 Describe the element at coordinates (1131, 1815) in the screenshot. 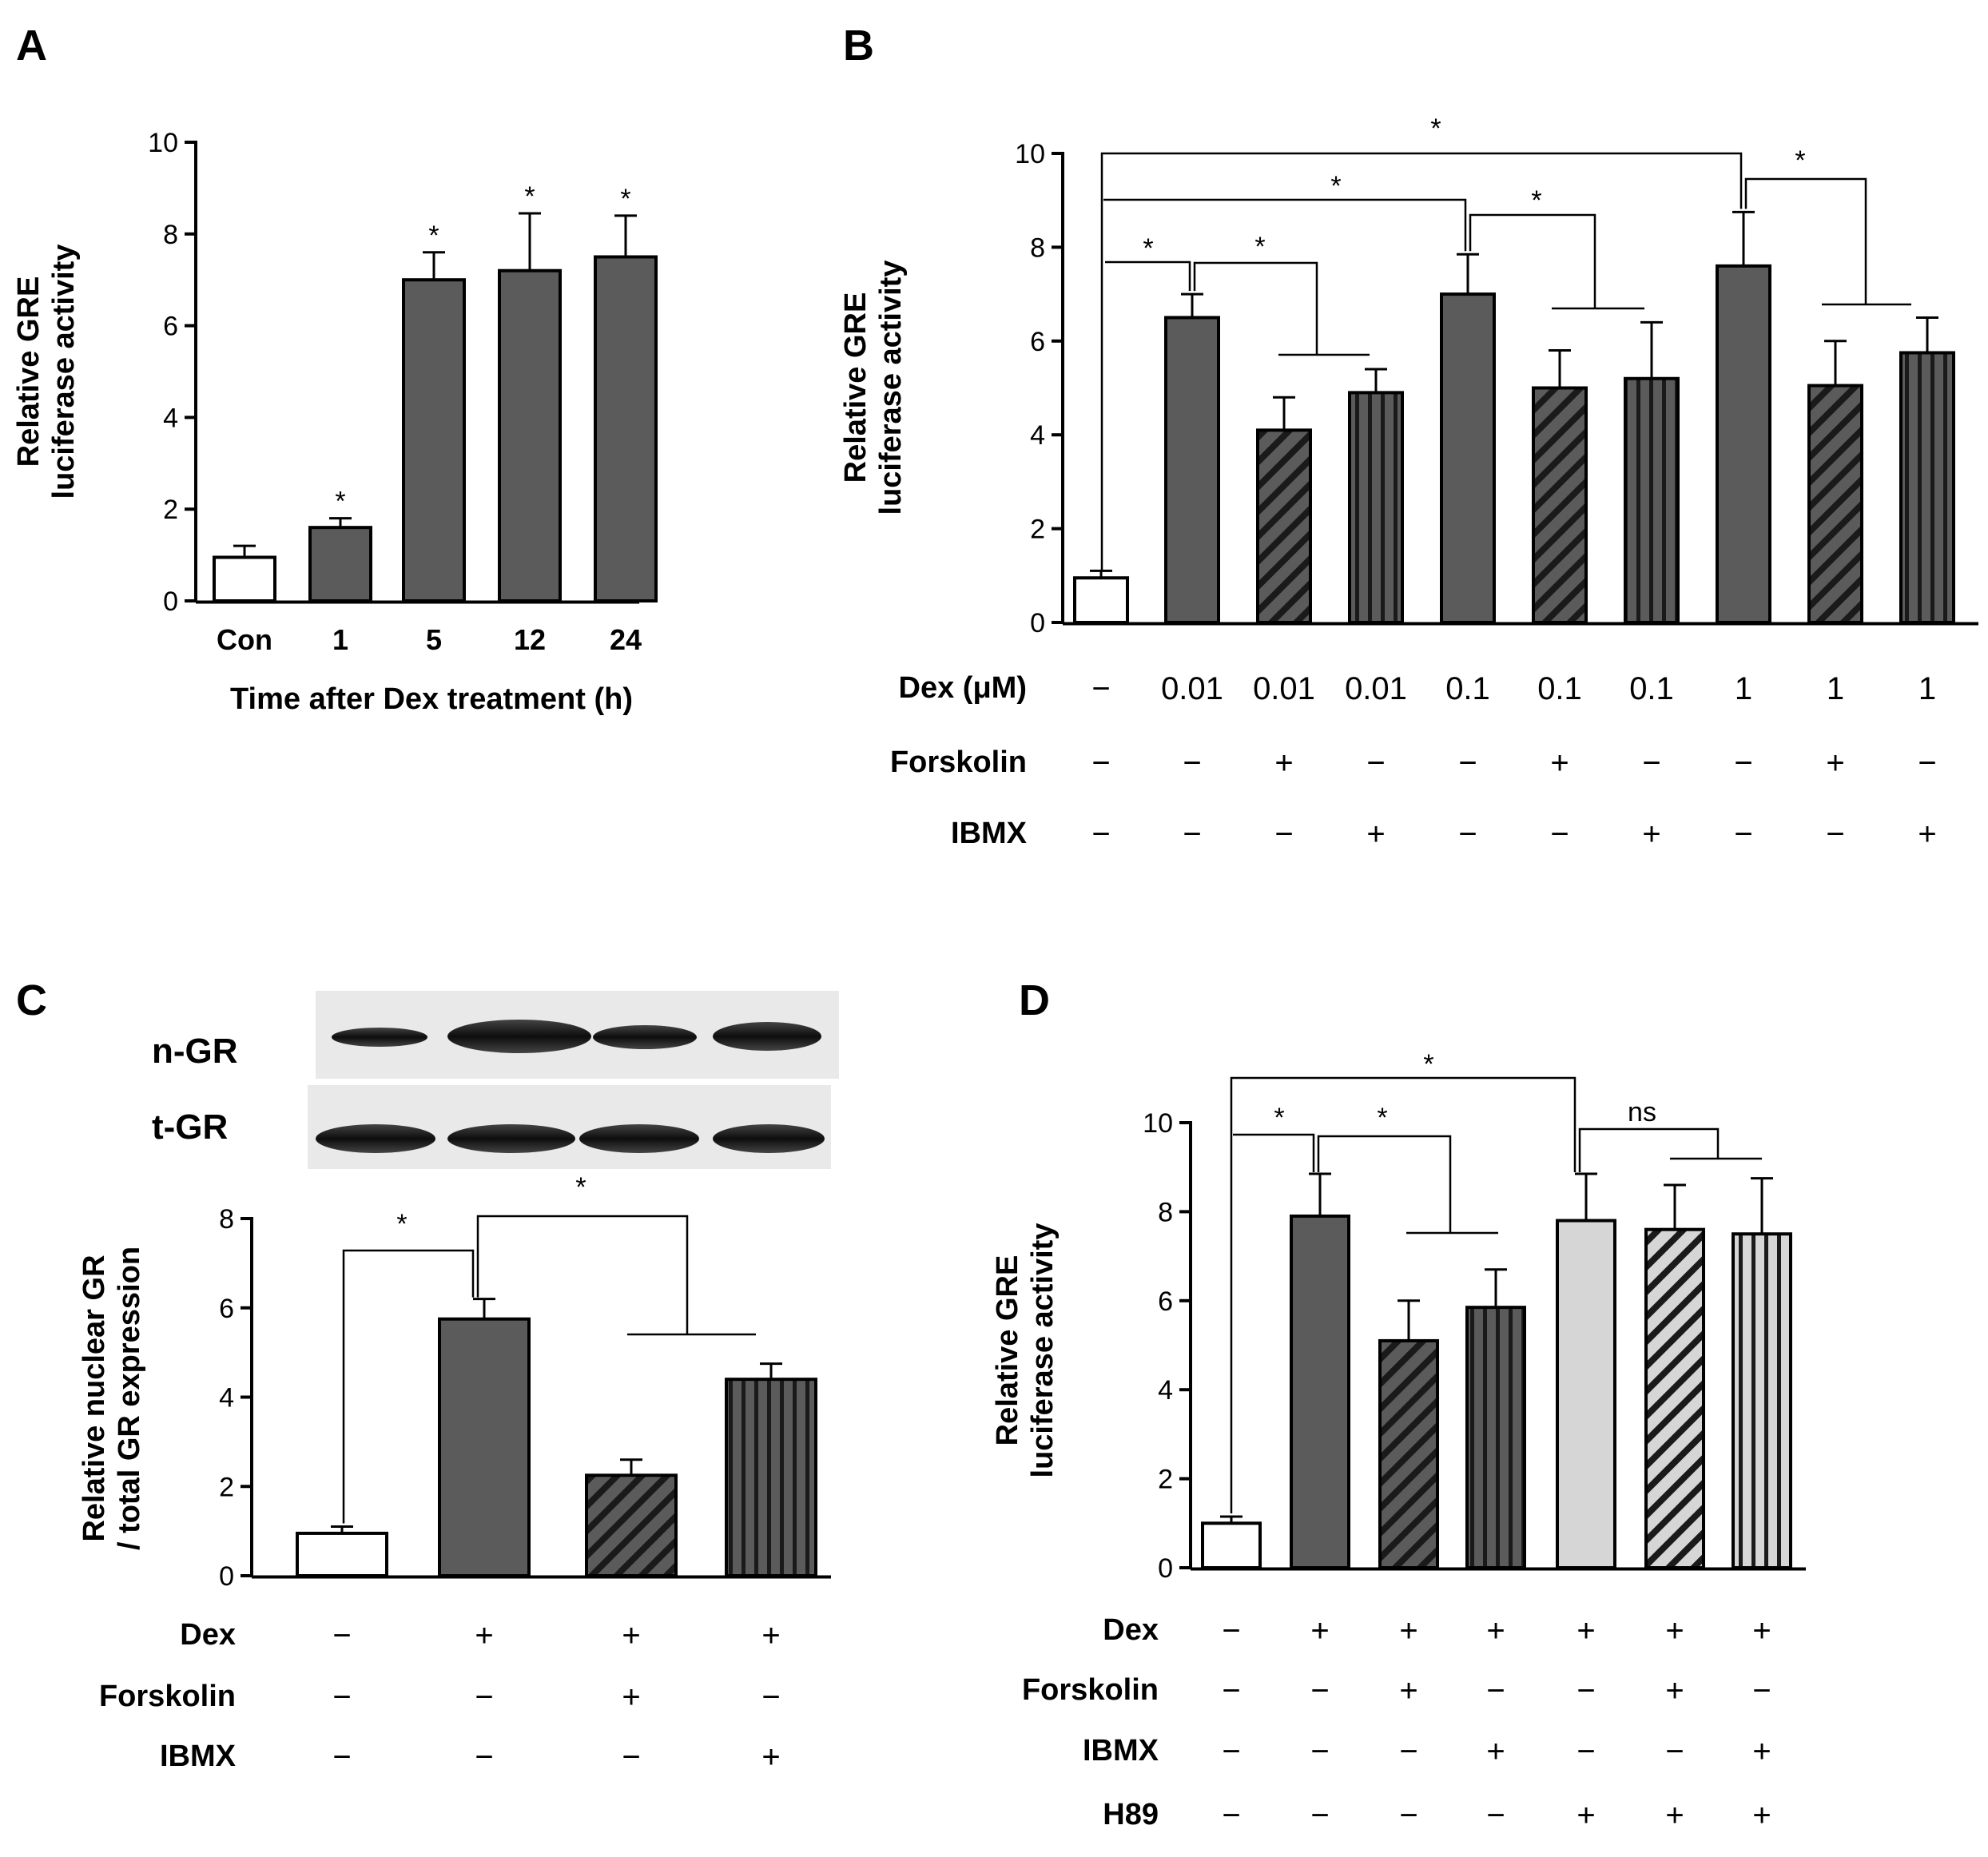

I see `condition-row-label: H89` at that location.